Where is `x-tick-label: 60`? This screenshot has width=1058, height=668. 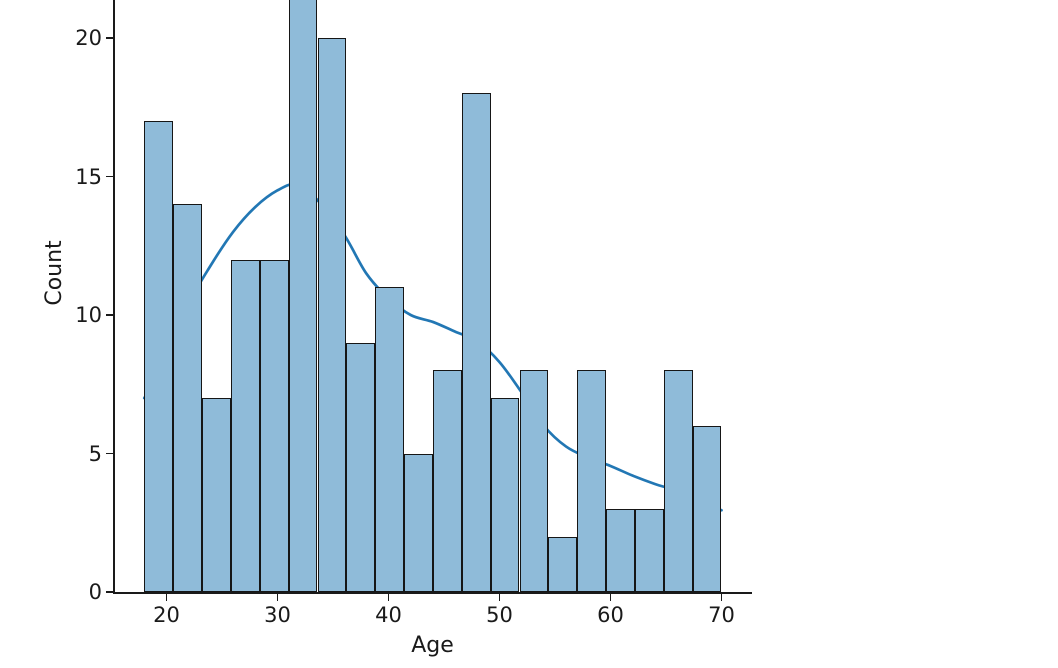 x-tick-label: 60 is located at coordinates (610, 615).